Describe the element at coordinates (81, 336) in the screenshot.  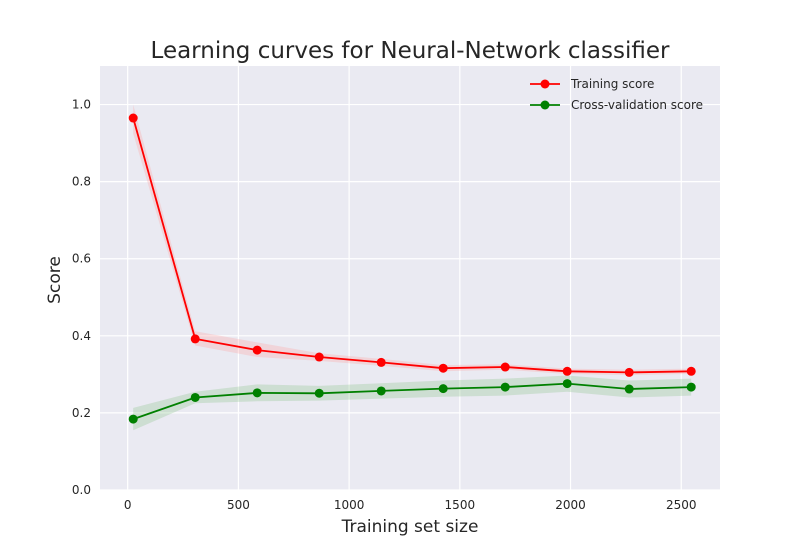
I see `y-tick-label: 0.4` at that location.